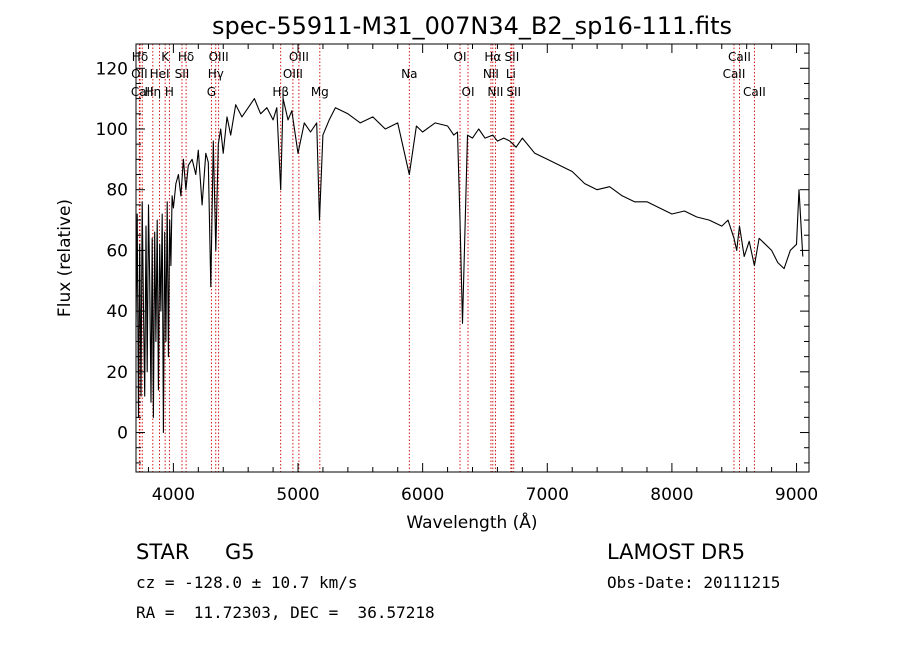 This screenshot has height=649, width=900. I want to click on y-tick-label: 120, so click(112, 69).